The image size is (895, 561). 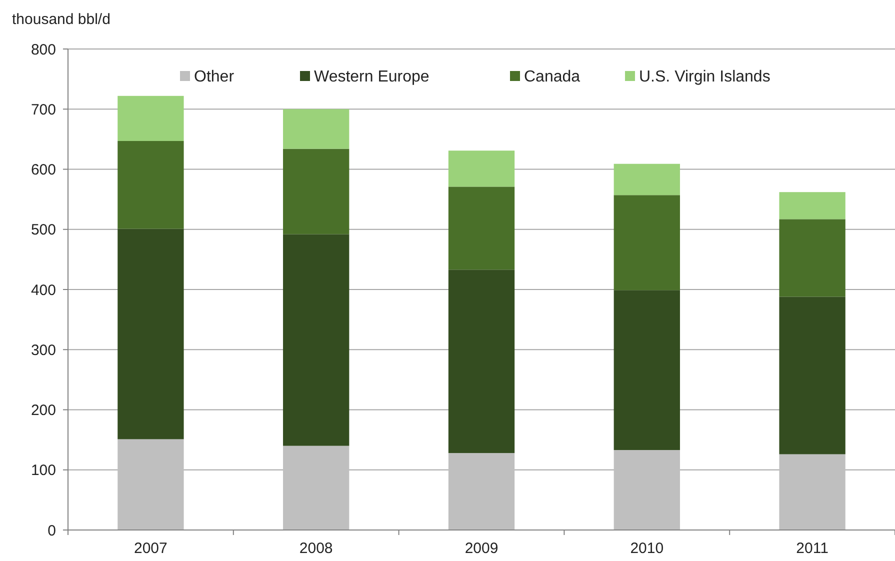 I want to click on x-tick-label: 2009, so click(x=481, y=548).